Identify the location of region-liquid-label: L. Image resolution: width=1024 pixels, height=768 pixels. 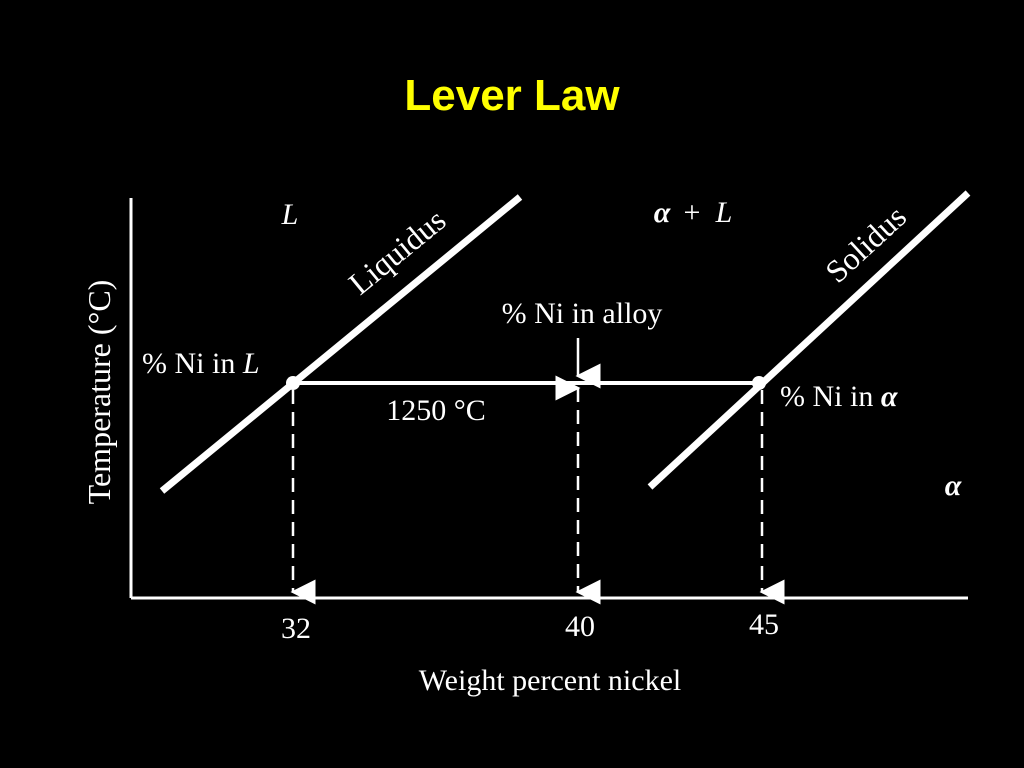
(290, 214).